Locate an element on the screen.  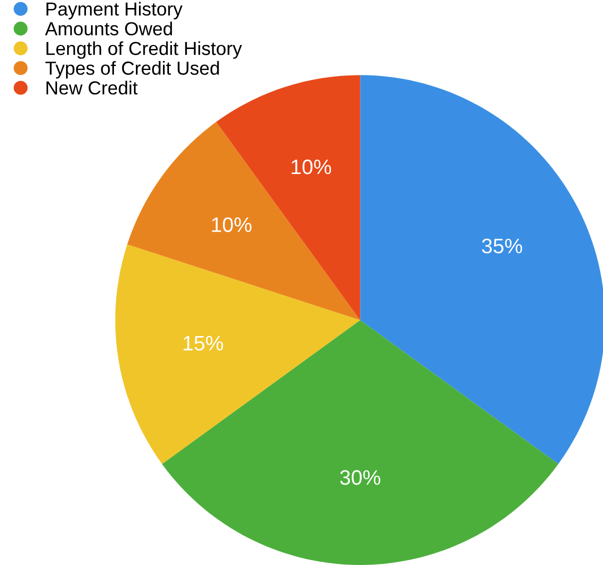
data-label: 30% is located at coordinates (360, 477).